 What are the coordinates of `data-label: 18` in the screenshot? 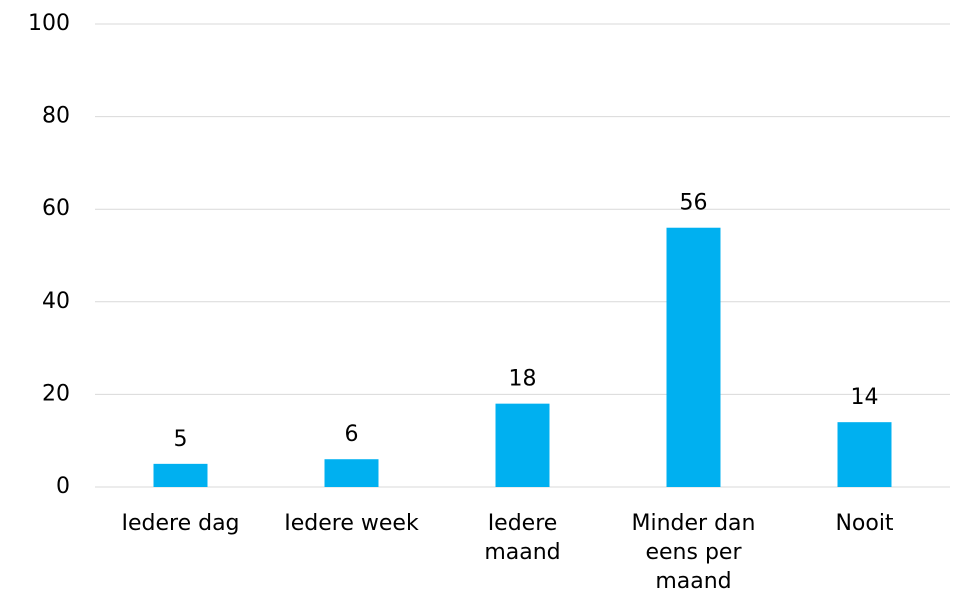 It's located at (523, 379).